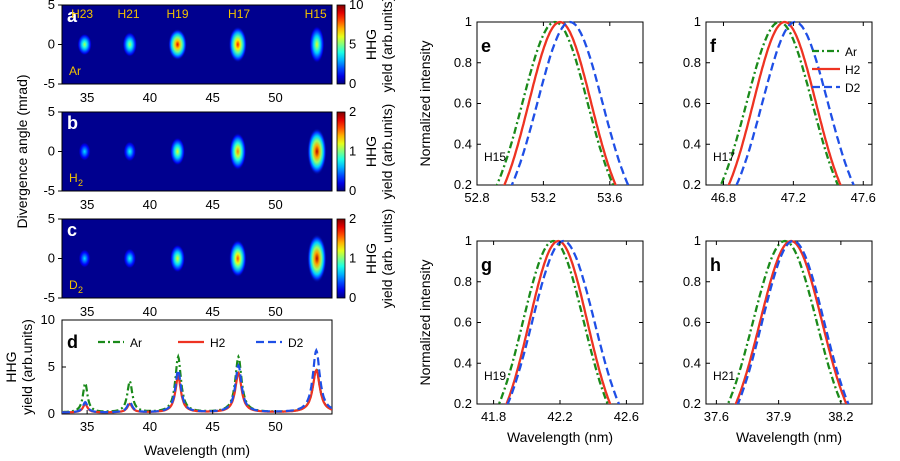 This screenshot has width=900, height=461. I want to click on gas-label: H, so click(73, 178).